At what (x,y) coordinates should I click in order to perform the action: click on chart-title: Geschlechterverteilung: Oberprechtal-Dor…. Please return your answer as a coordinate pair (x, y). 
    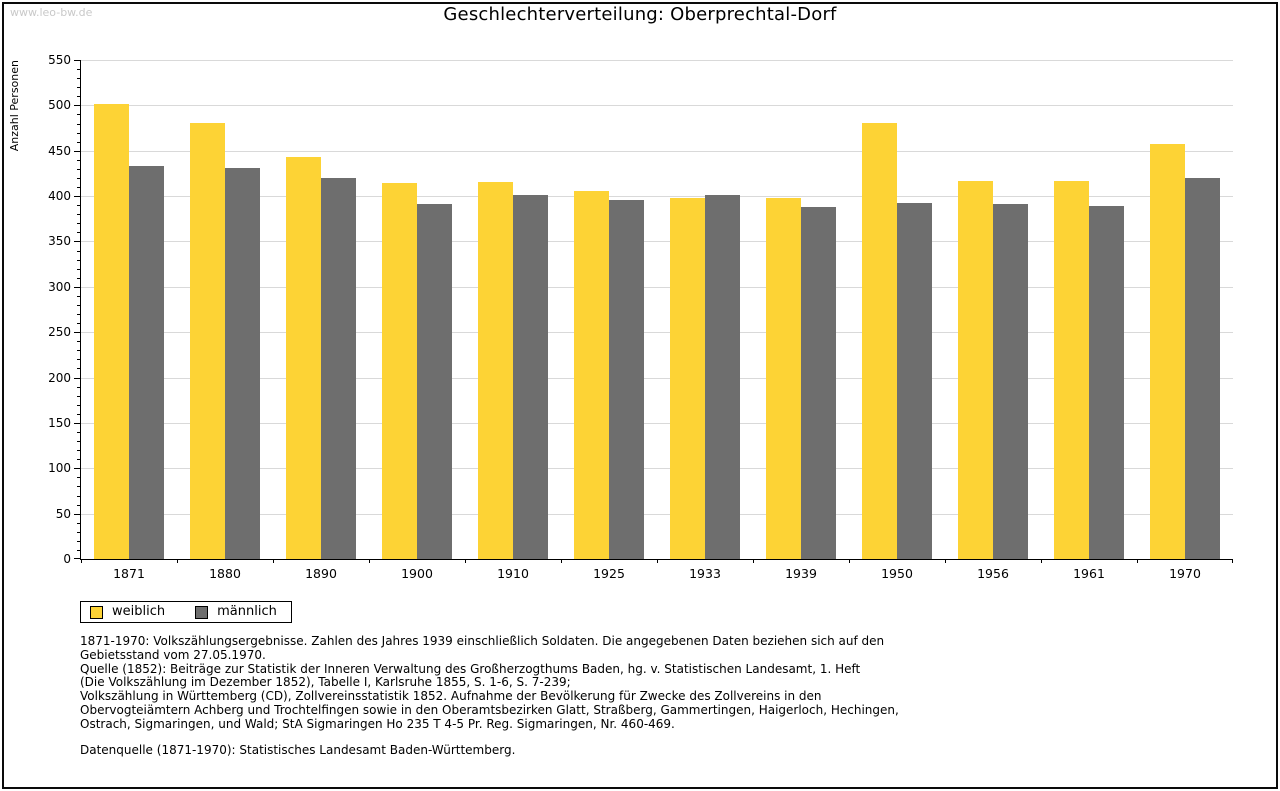
    Looking at the image, I should click on (640, 14).